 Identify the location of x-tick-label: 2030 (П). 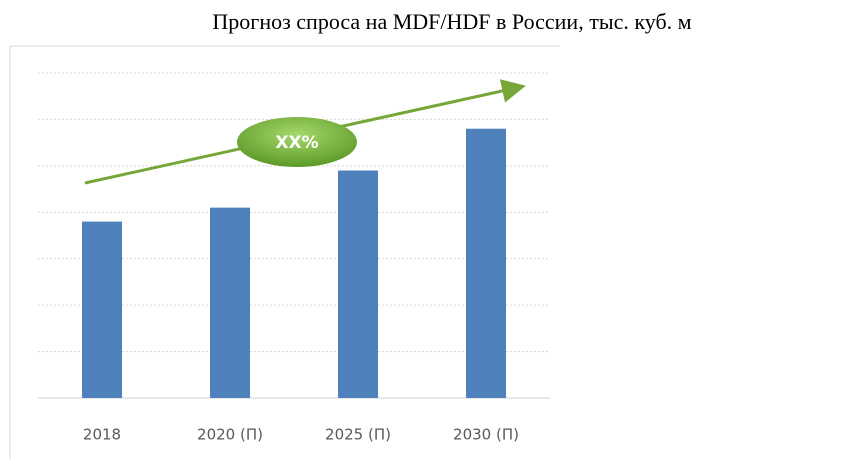
(486, 435).